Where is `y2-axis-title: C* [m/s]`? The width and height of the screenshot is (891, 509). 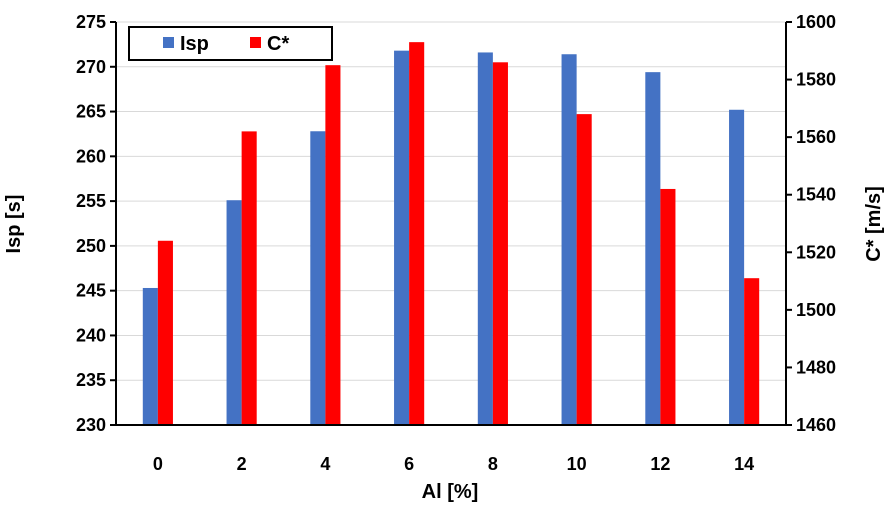
y2-axis-title: C* [m/s] is located at coordinates (874, 224).